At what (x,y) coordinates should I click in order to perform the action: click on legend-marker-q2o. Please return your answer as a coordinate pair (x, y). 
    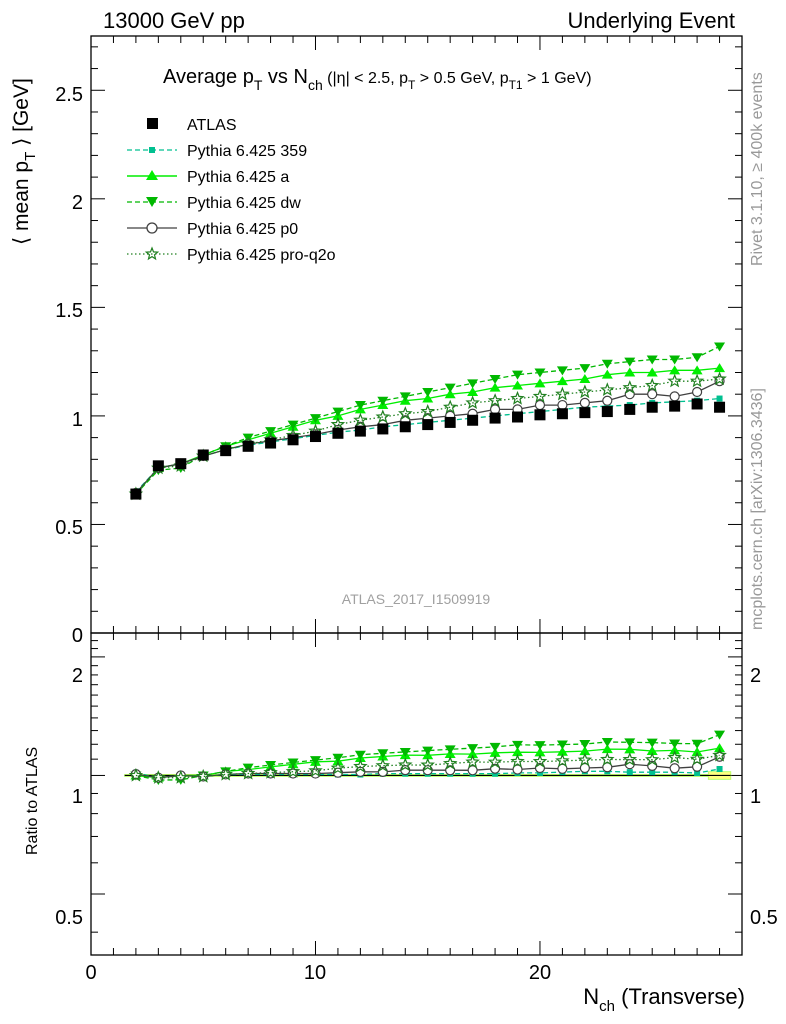
    Looking at the image, I should click on (152, 253).